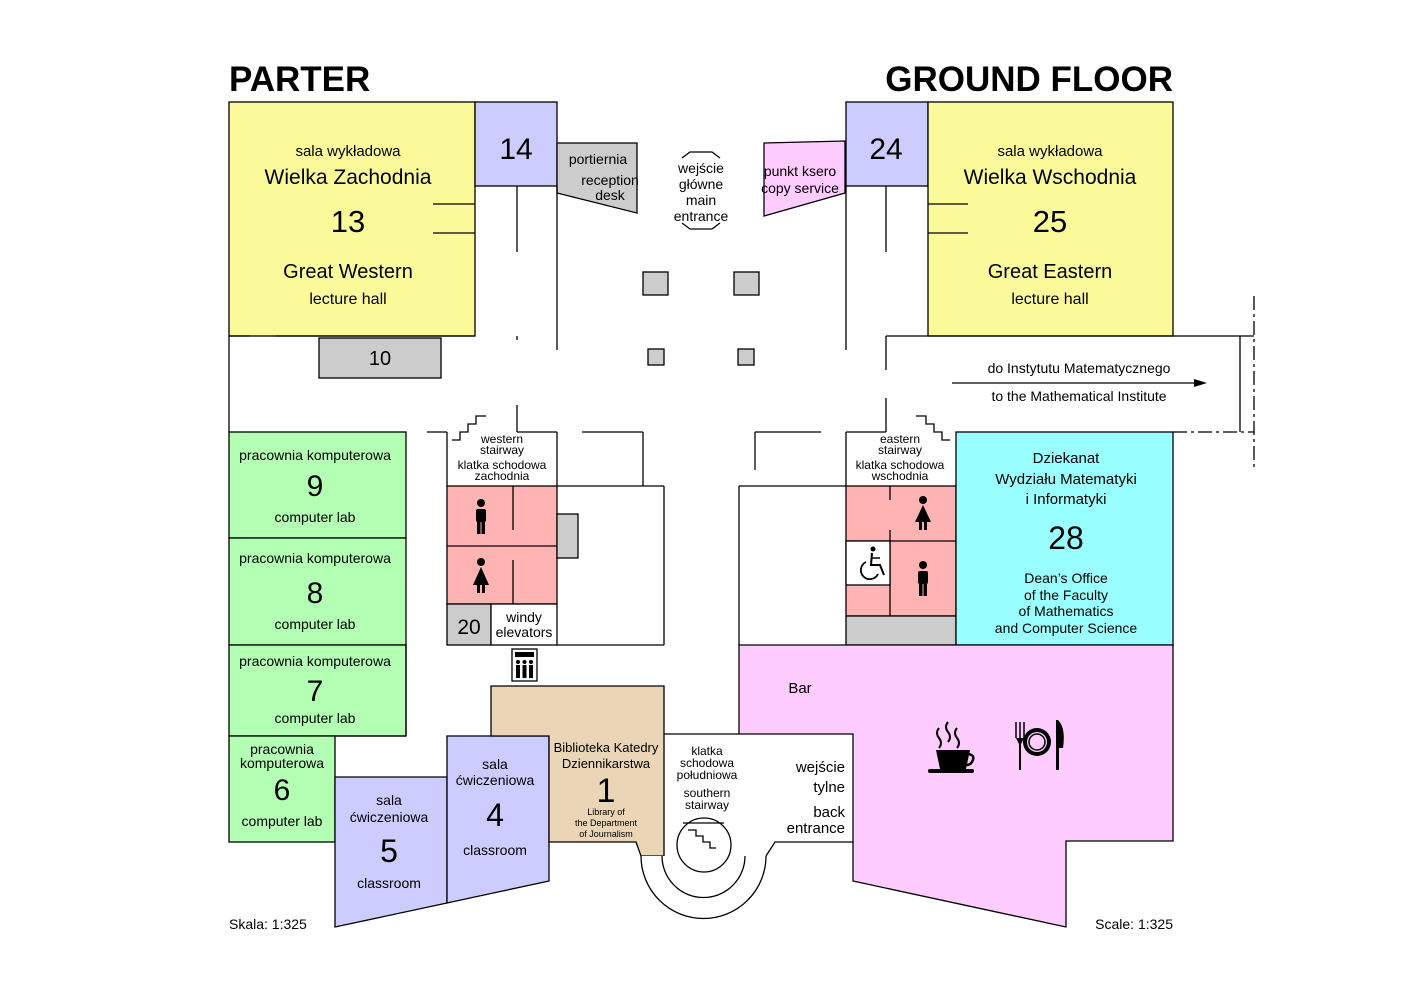  What do you see at coordinates (502, 465) in the screenshot?
I see `western-stairs-polish-1: klatka schodowa` at bounding box center [502, 465].